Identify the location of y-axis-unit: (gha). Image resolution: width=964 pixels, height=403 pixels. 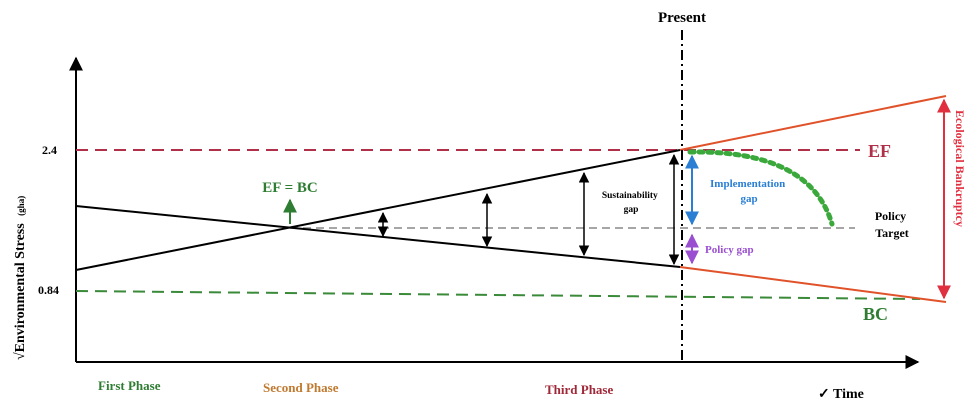
(21, 206).